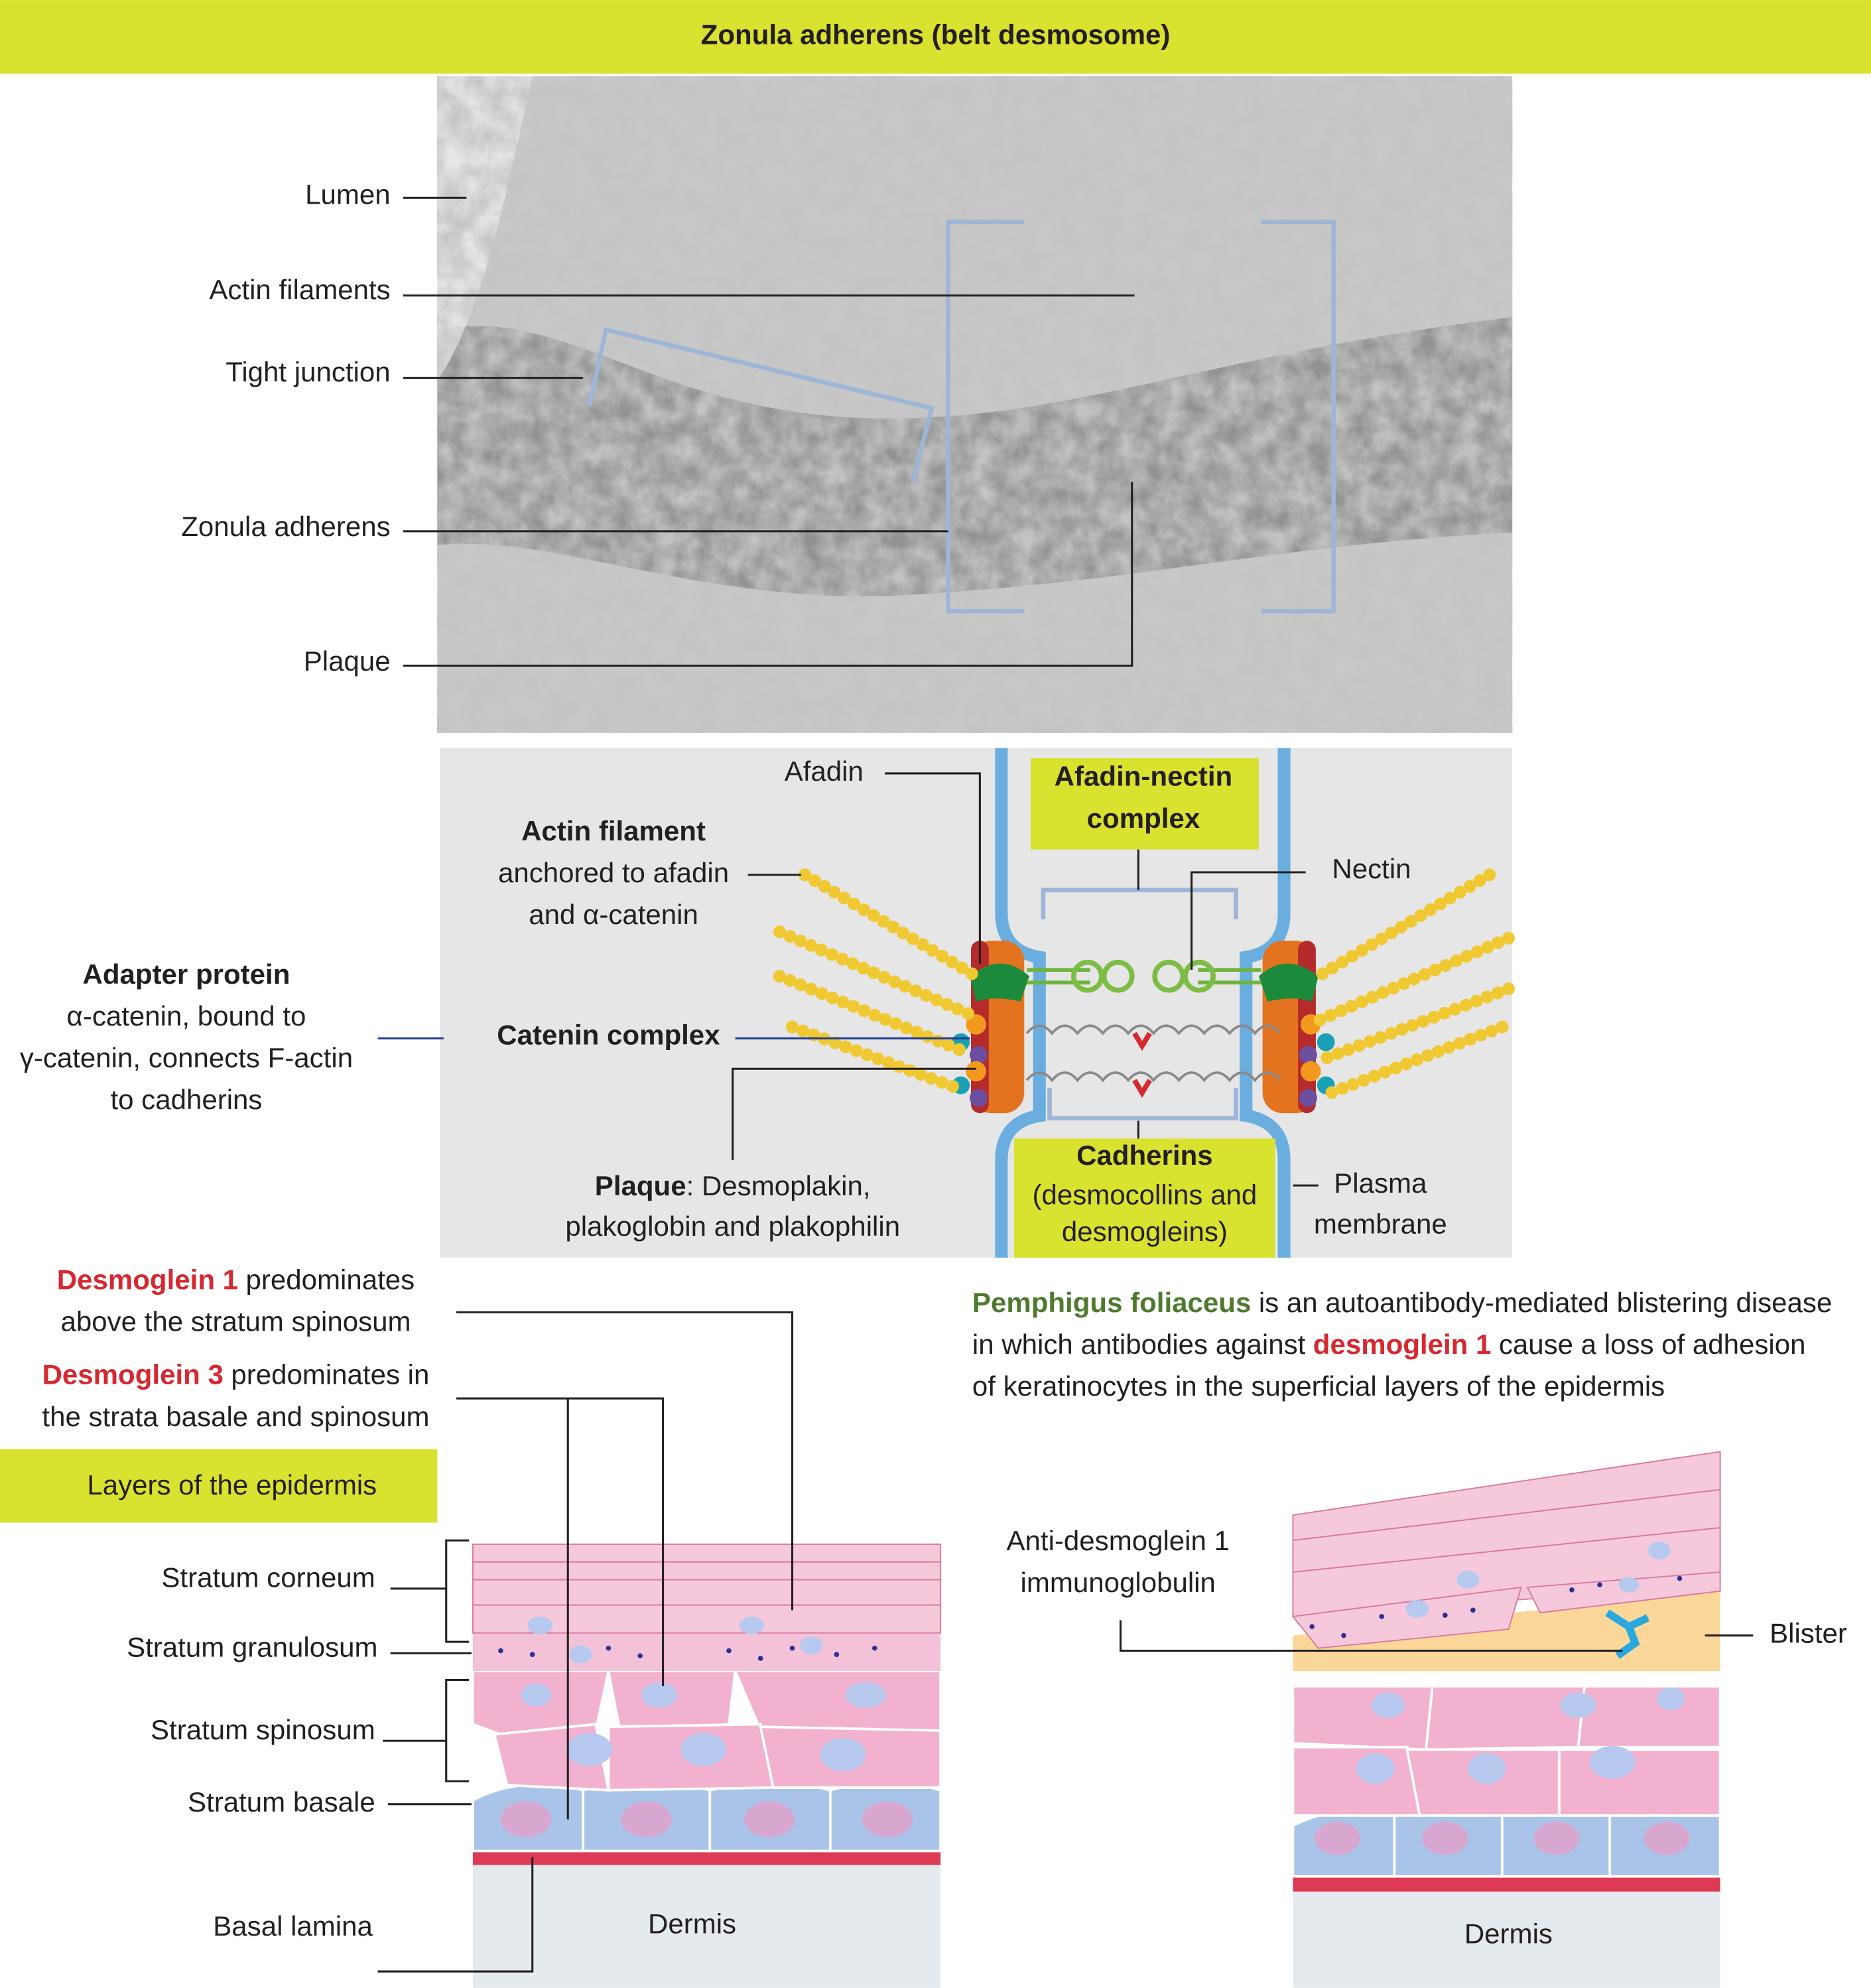 The image size is (1871, 1988). Describe the element at coordinates (347, 661) in the screenshot. I see `micrograph-label: Plaque` at that location.